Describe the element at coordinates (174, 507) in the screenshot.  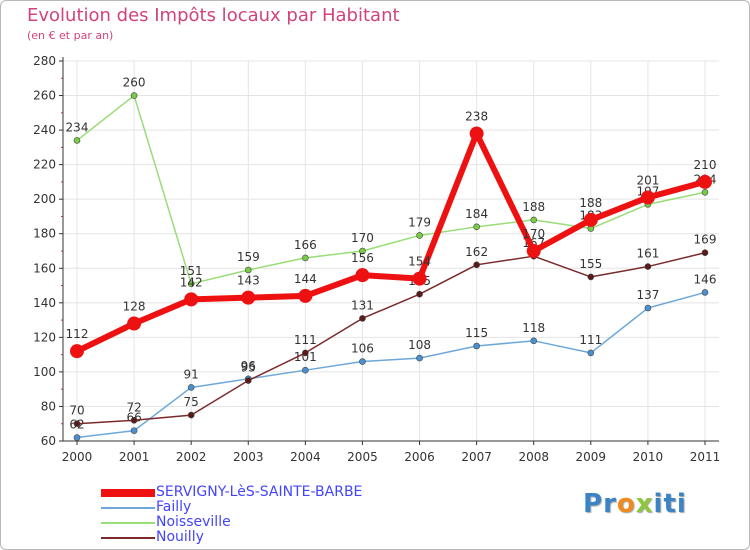
I see `legend-label: Failly` at that location.